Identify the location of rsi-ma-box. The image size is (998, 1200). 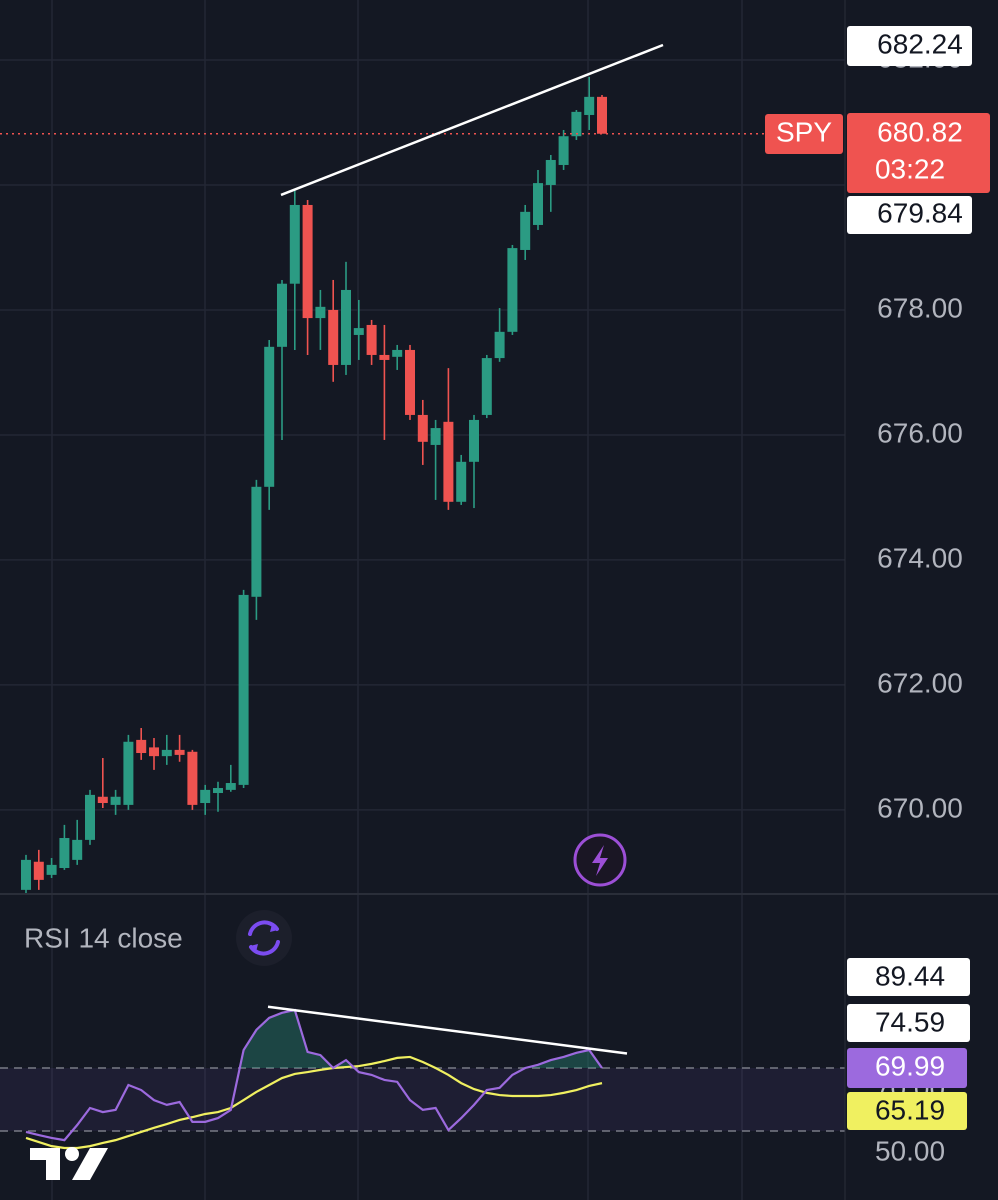
(907, 1111).